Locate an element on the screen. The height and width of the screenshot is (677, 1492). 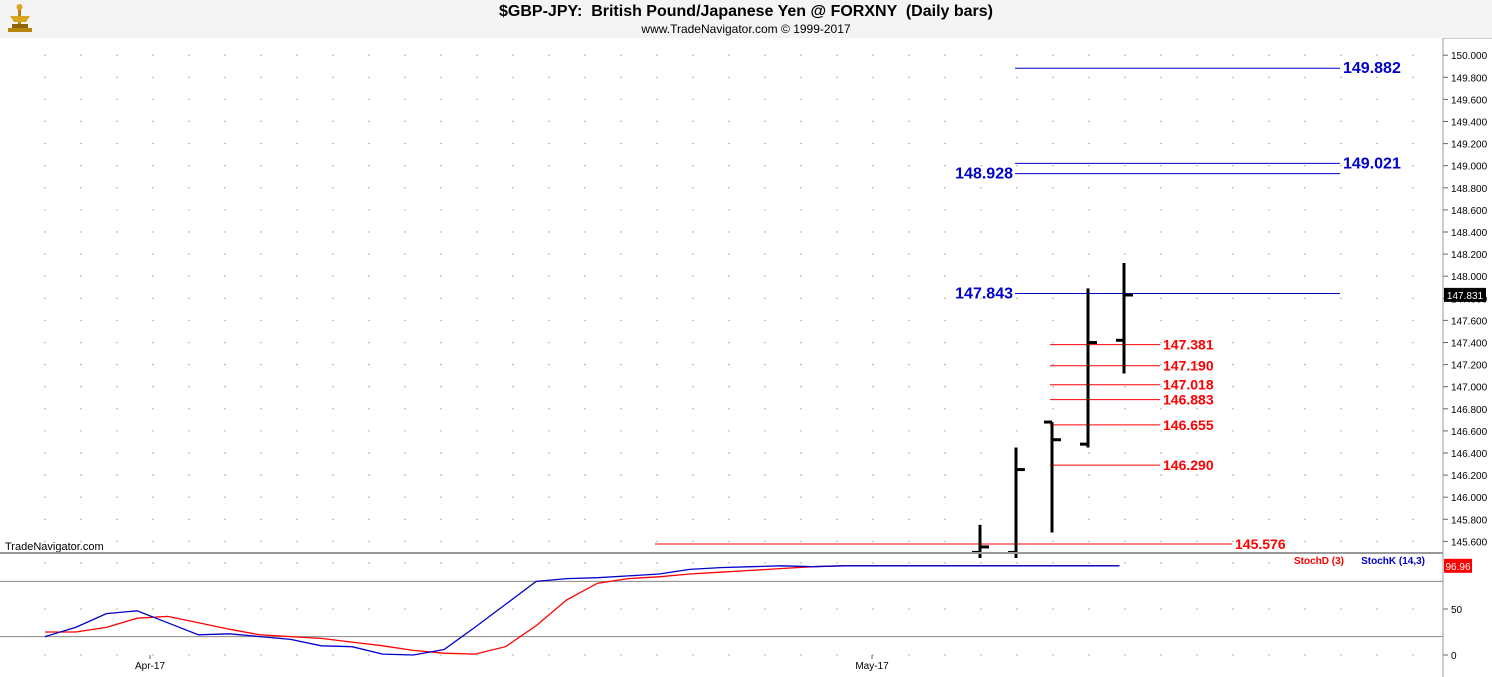
level-label: 147.381 is located at coordinates (1188, 345).